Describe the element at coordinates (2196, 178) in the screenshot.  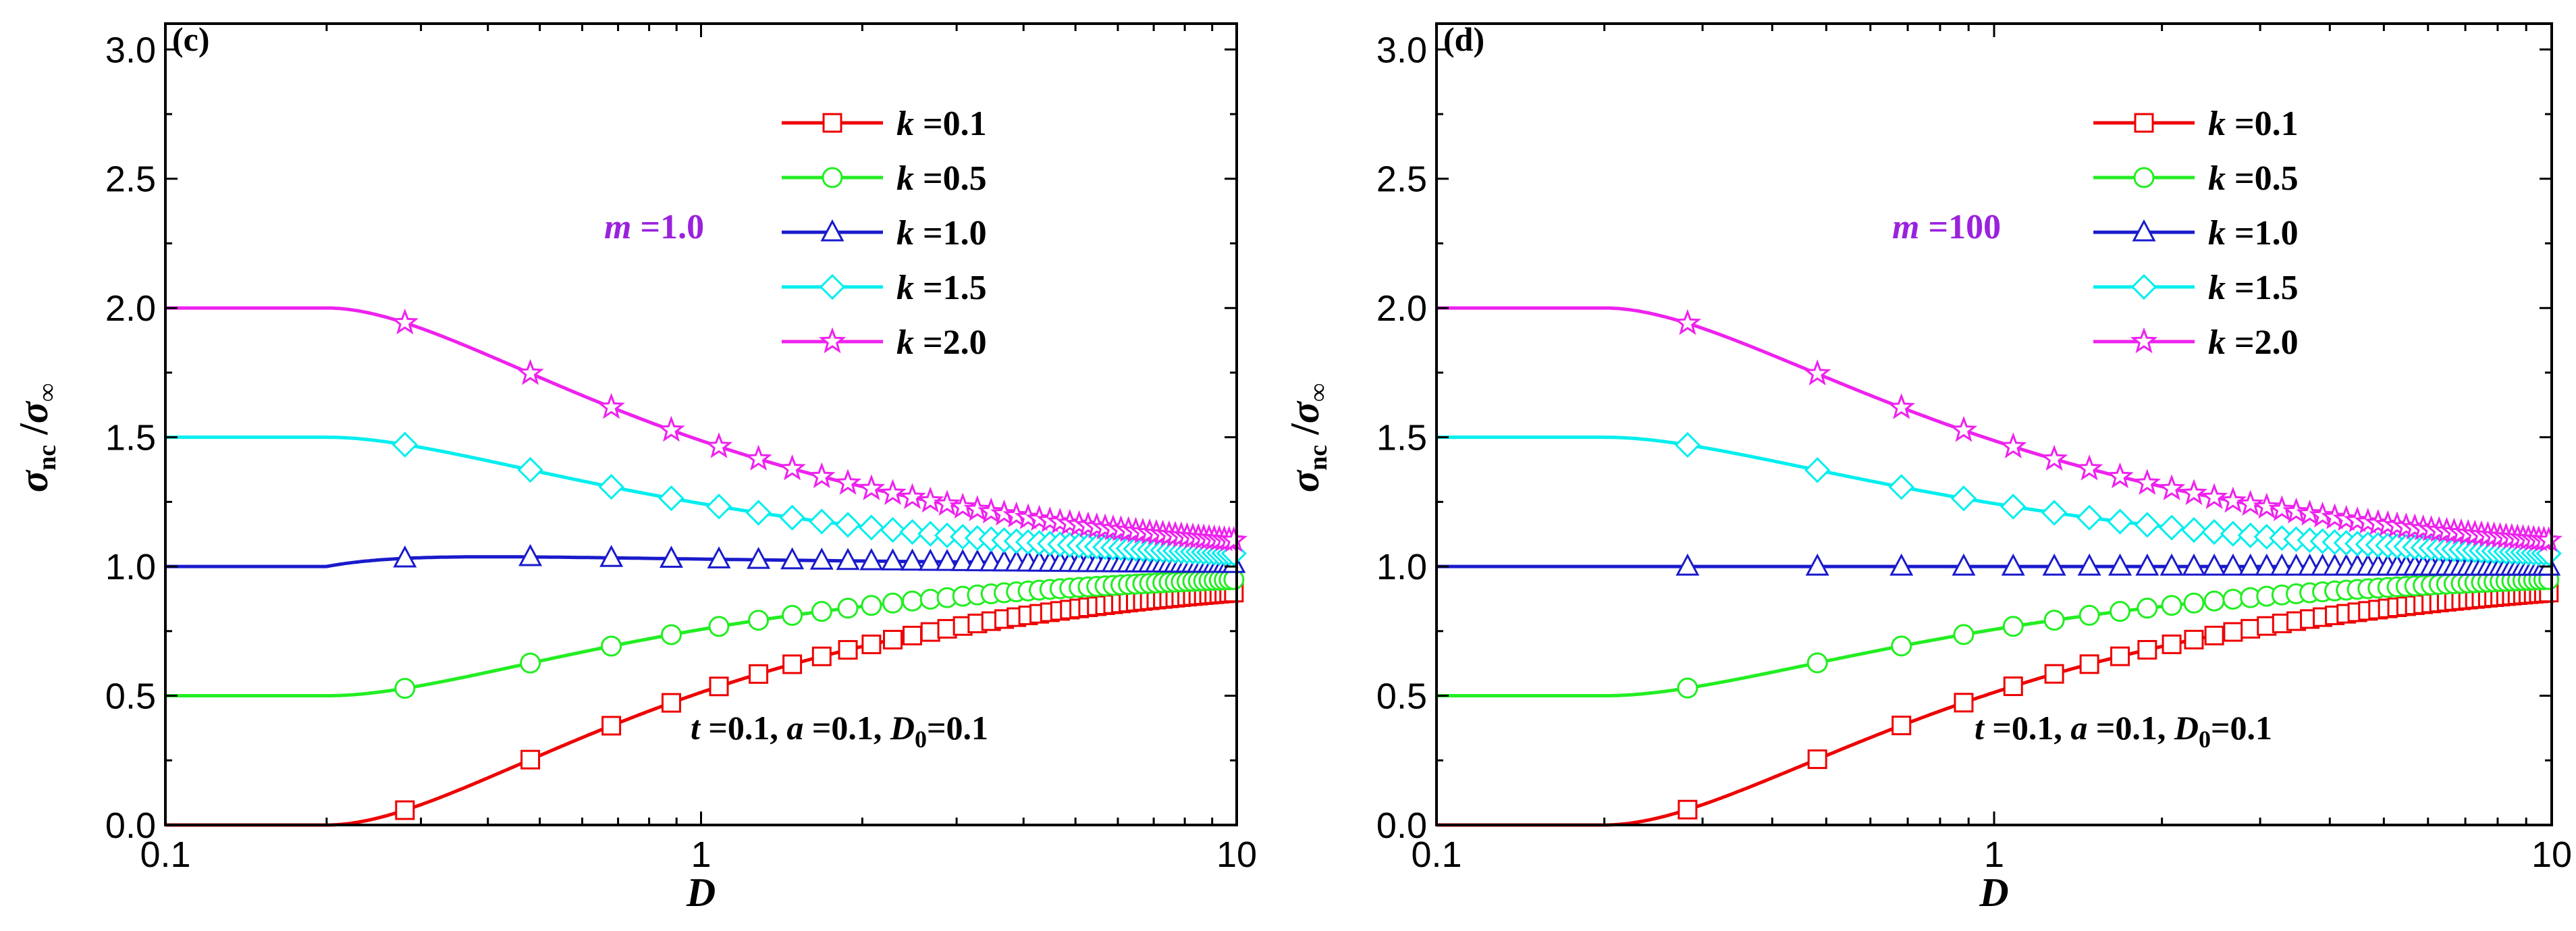
I see `legend-item: k =0.5` at that location.